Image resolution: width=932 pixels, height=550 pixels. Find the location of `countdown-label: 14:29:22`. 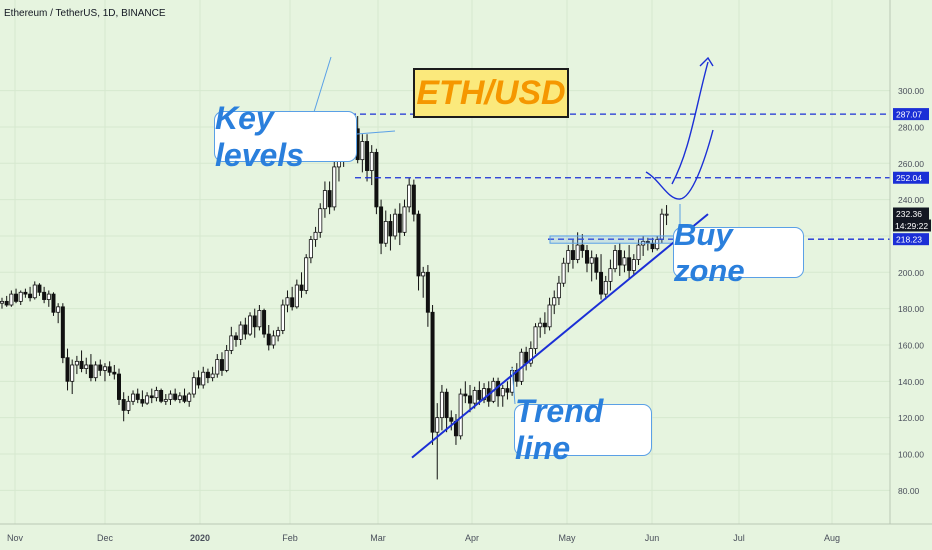

countdown-label: 14:29:22 is located at coordinates (911, 226).